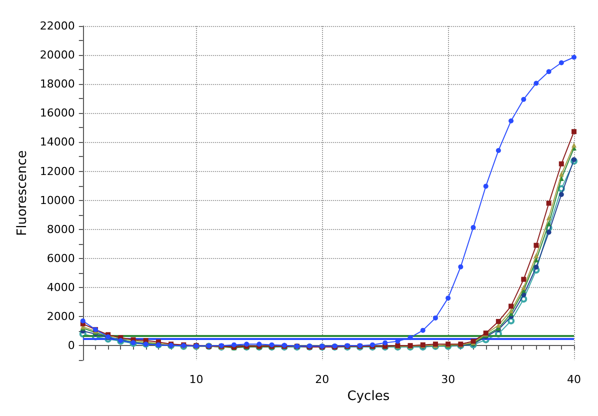  I want to click on y-tick-label: 4000, so click(60, 287).